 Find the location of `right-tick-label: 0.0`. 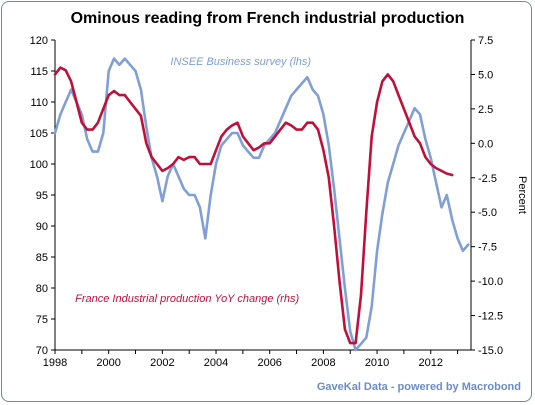

right-tick-label: 0.0 is located at coordinates (485, 144).